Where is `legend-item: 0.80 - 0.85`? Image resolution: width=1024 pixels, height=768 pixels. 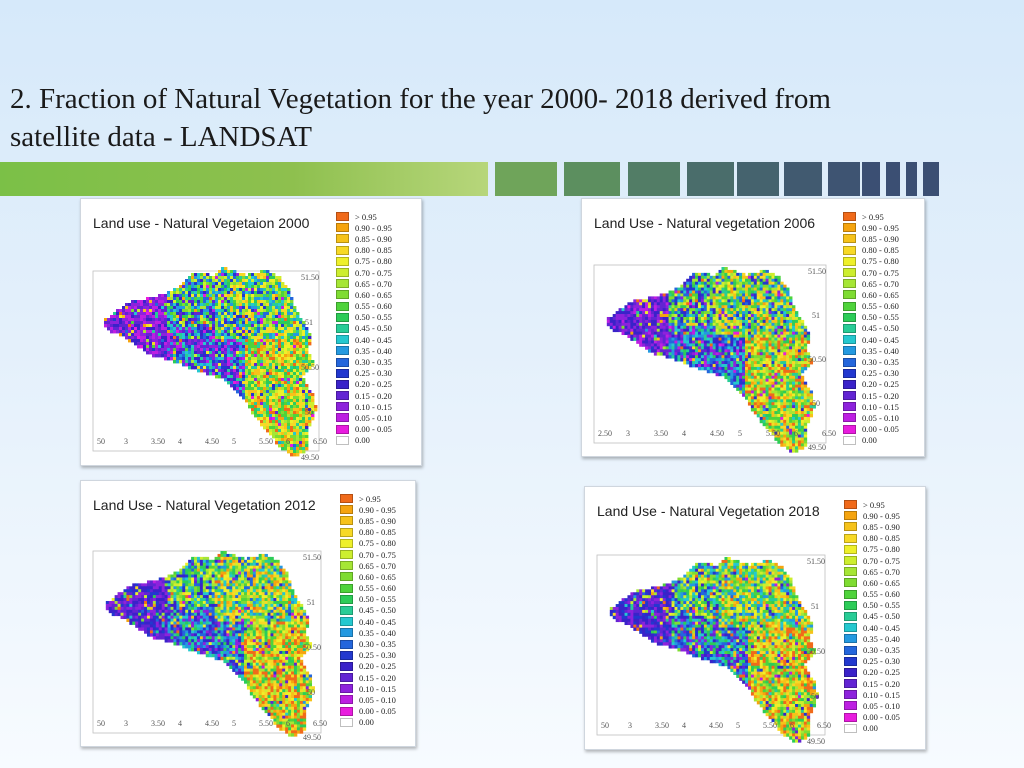
legend-item: 0.80 - 0.85 is located at coordinates (364, 250).